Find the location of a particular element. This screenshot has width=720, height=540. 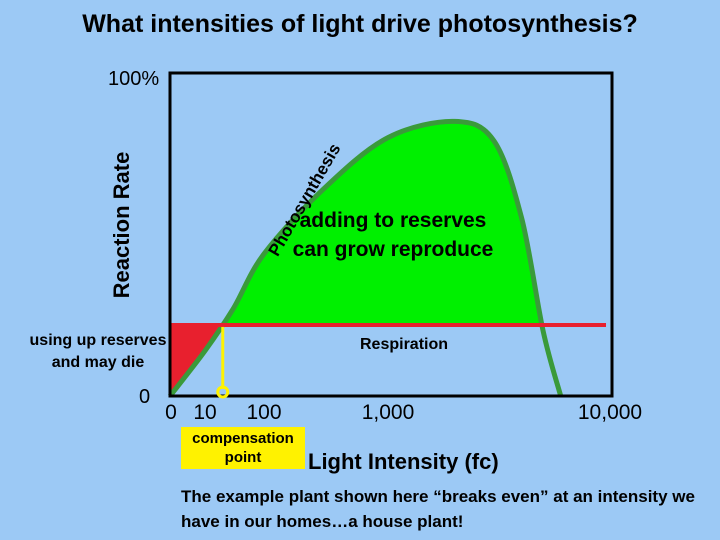

x-tick-label-10: 10 is located at coordinates (205, 412).